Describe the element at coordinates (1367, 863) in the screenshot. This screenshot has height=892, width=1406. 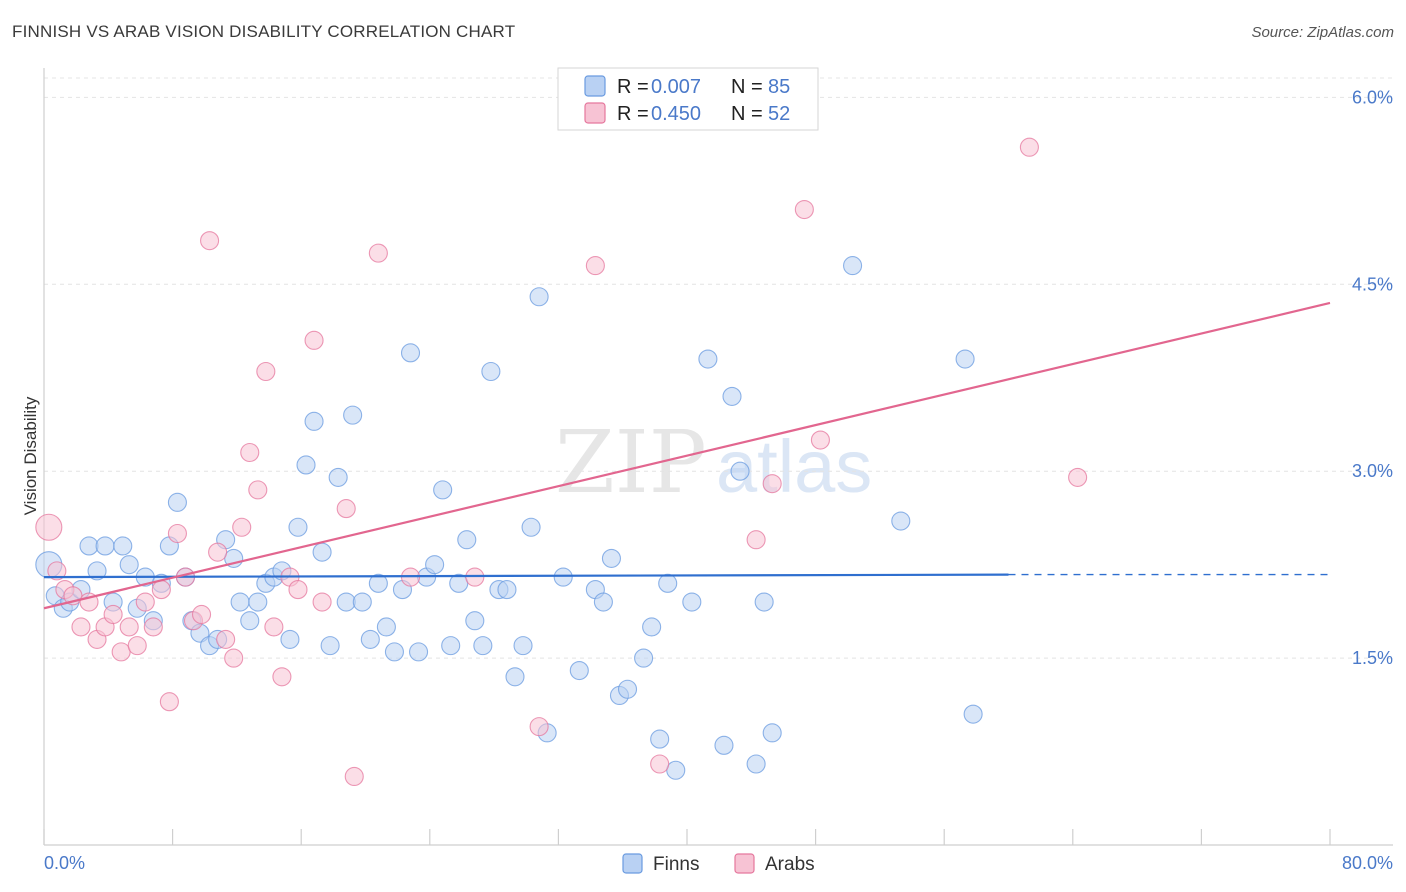
I see `x-tick-label-max: 80.0%` at that location.